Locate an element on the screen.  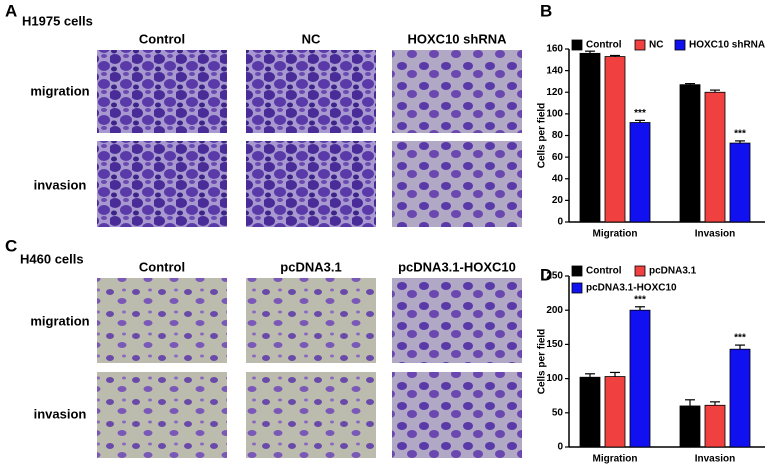
y-tick-label: 120 is located at coordinates (554, 92).